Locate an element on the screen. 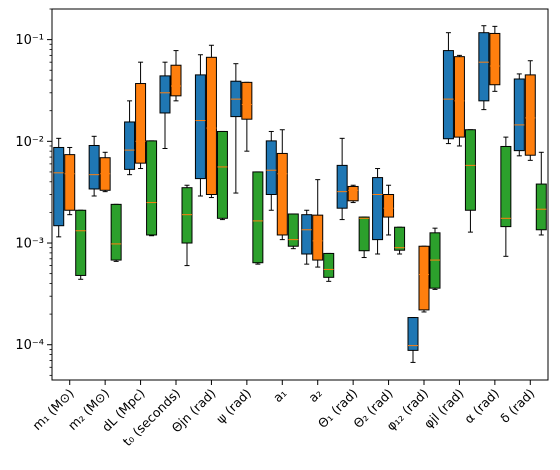 The width and height of the screenshot is (560, 470). x-category-label: a₂ is located at coordinates (315, 396).